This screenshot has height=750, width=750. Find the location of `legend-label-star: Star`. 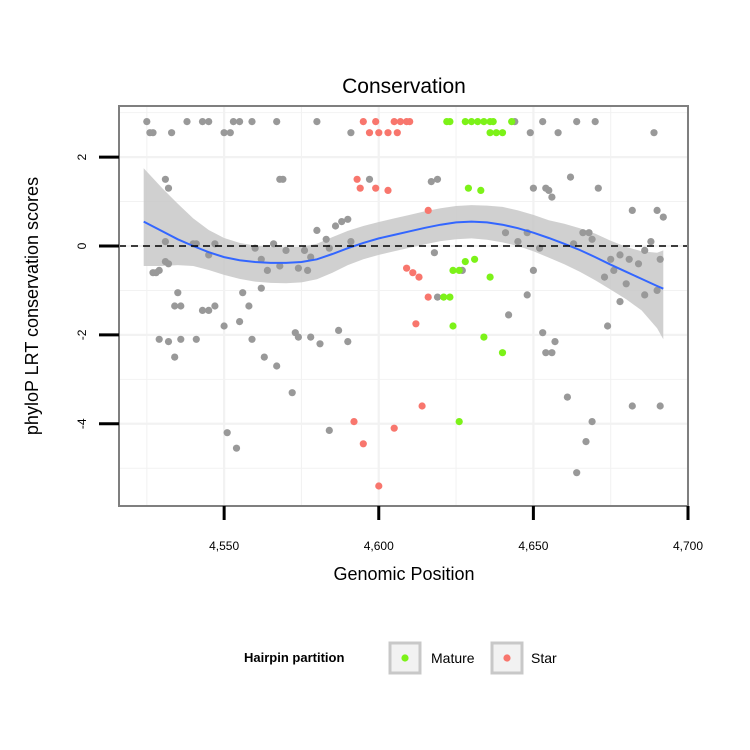

legend-label-star: Star is located at coordinates (544, 658).